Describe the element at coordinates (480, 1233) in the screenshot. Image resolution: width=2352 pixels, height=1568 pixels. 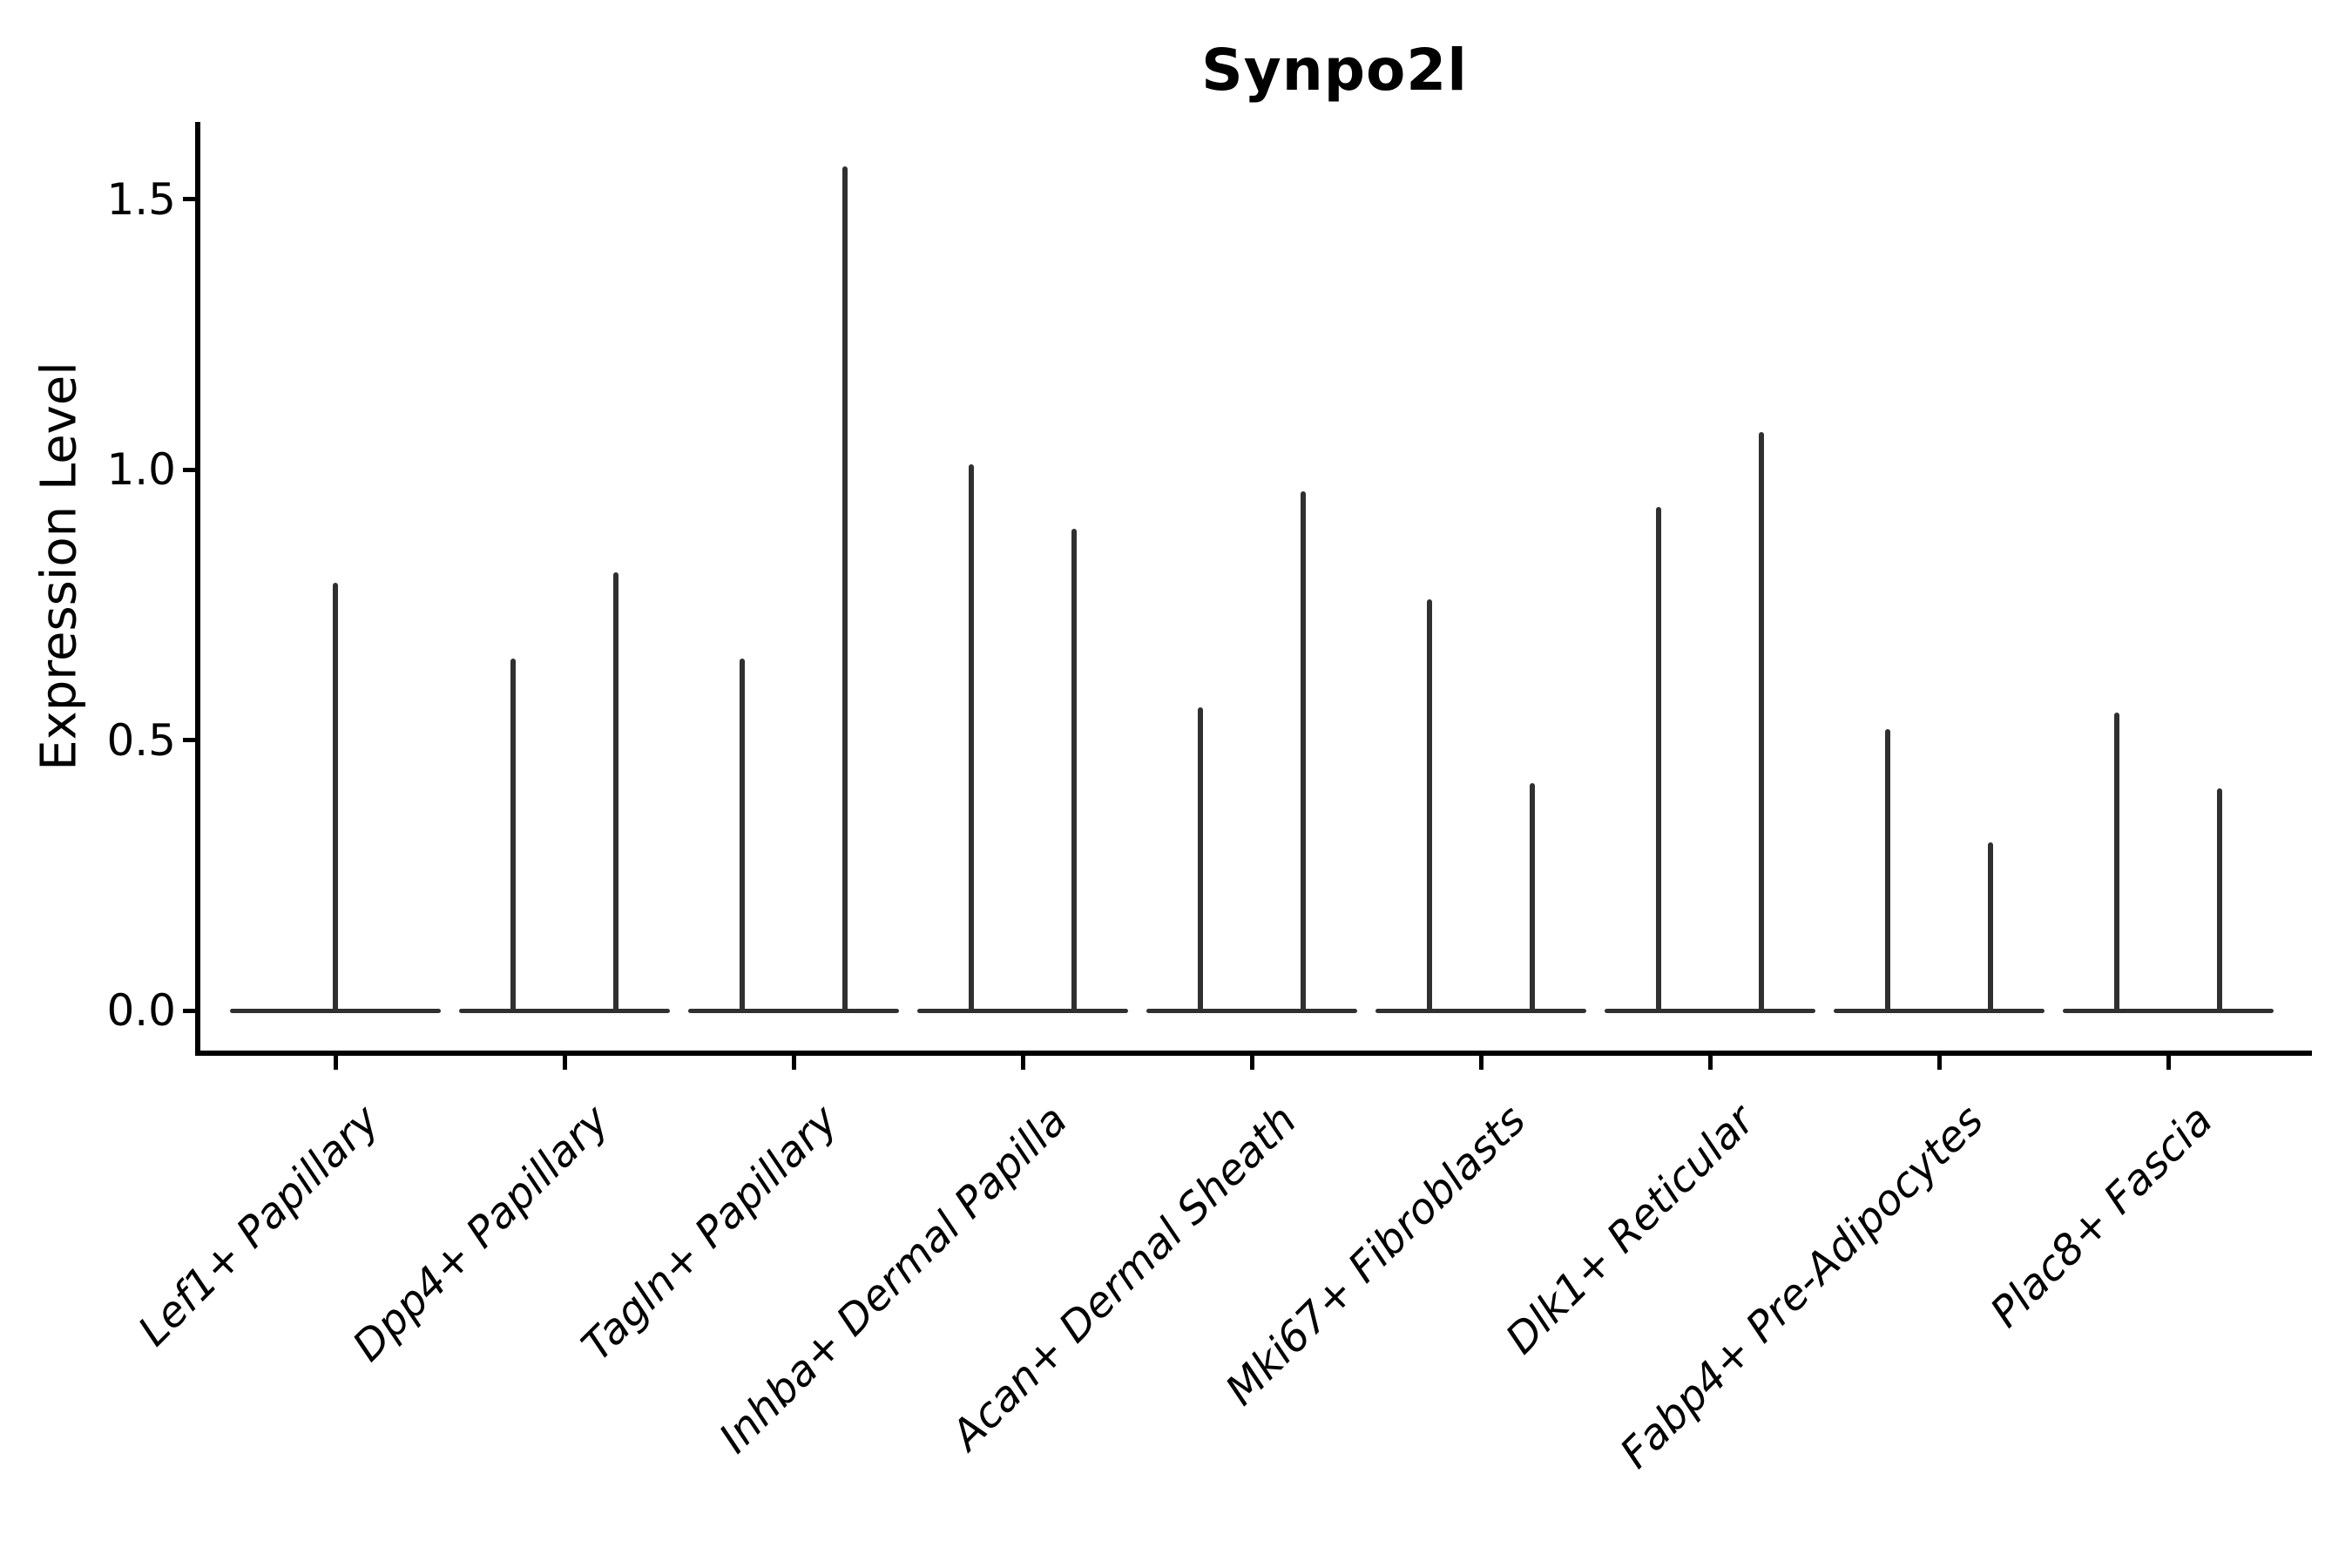
I see `x-tick-label: Dpp4+ Papillary` at that location.